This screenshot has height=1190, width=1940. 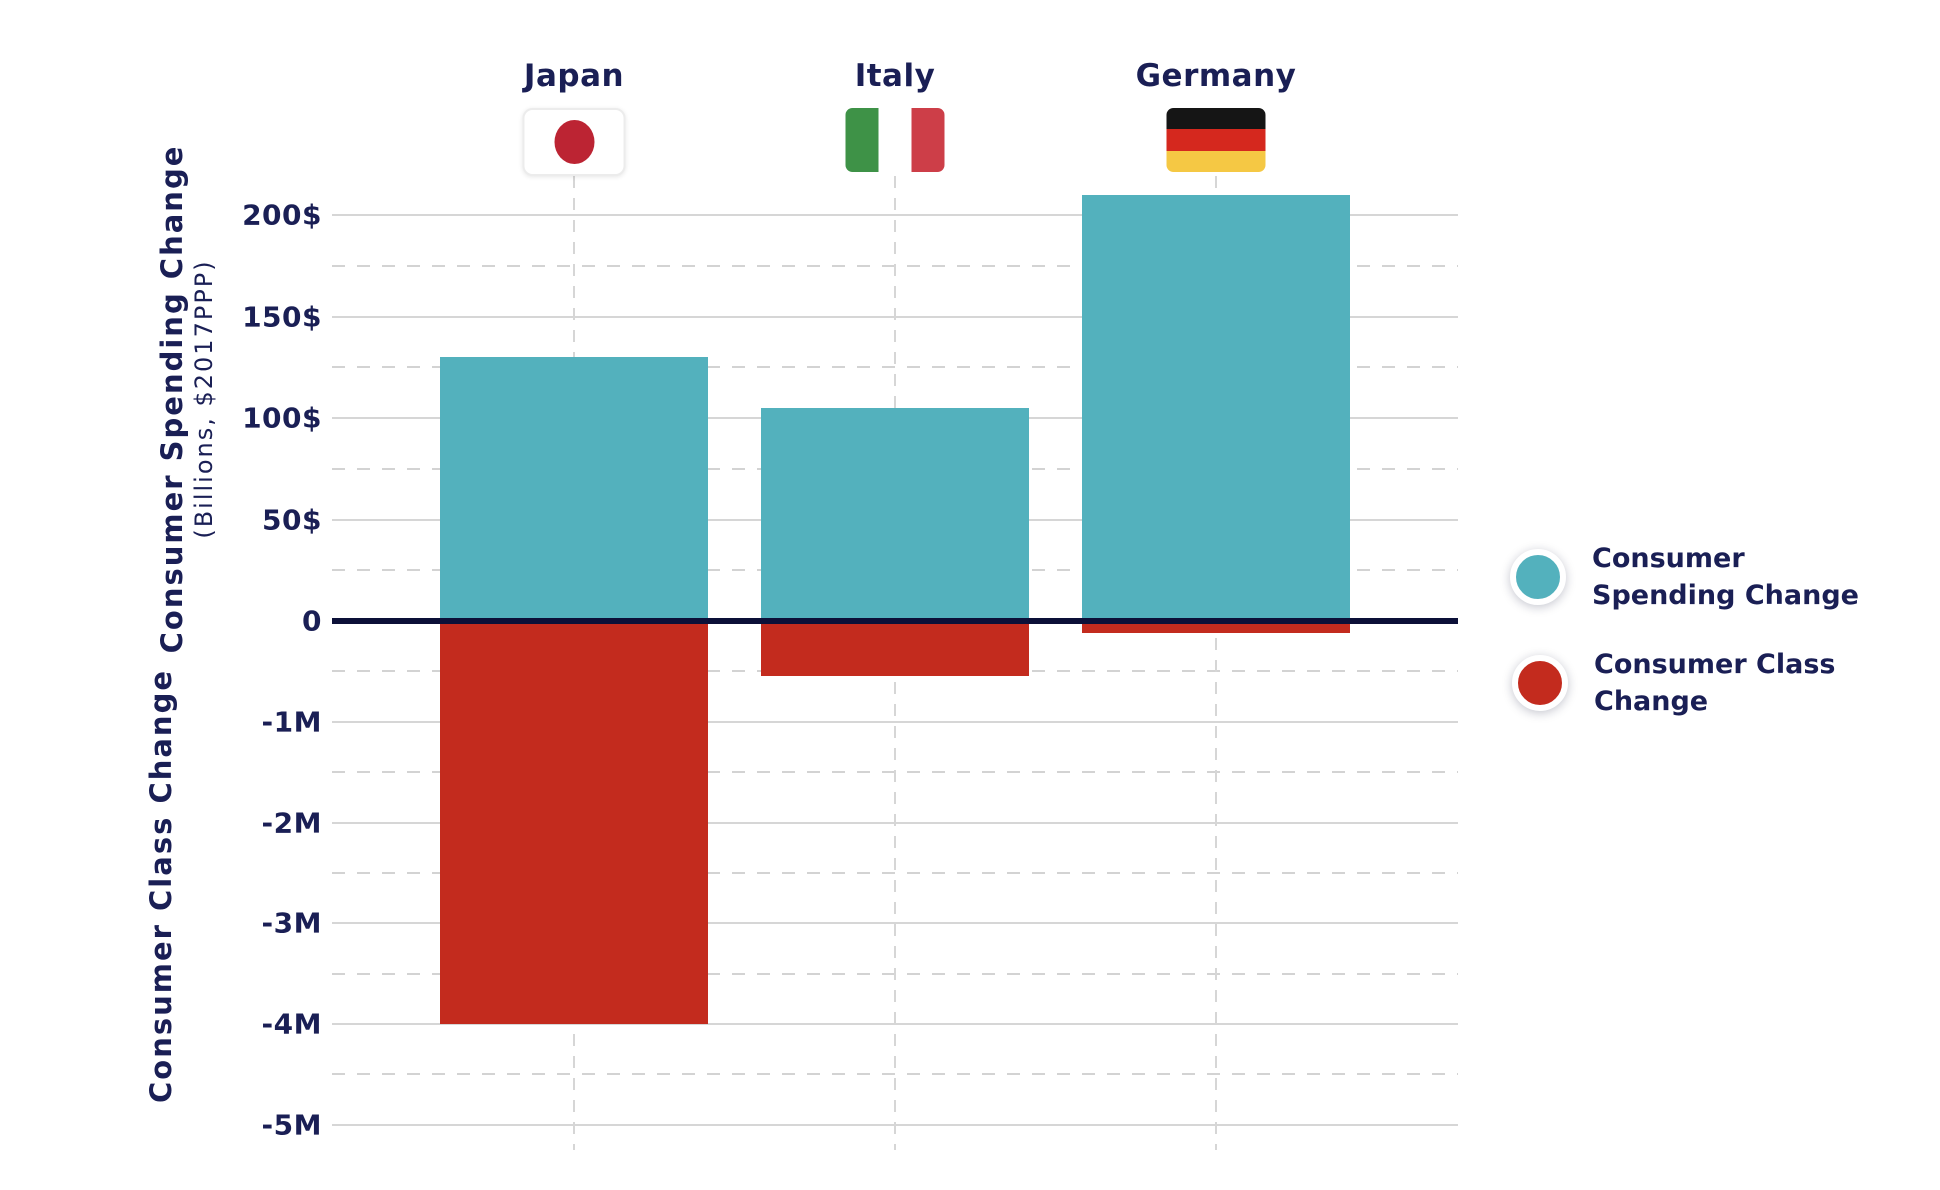 What do you see at coordinates (282, 215) in the screenshot?
I see `tick-label-200$: 200$` at bounding box center [282, 215].